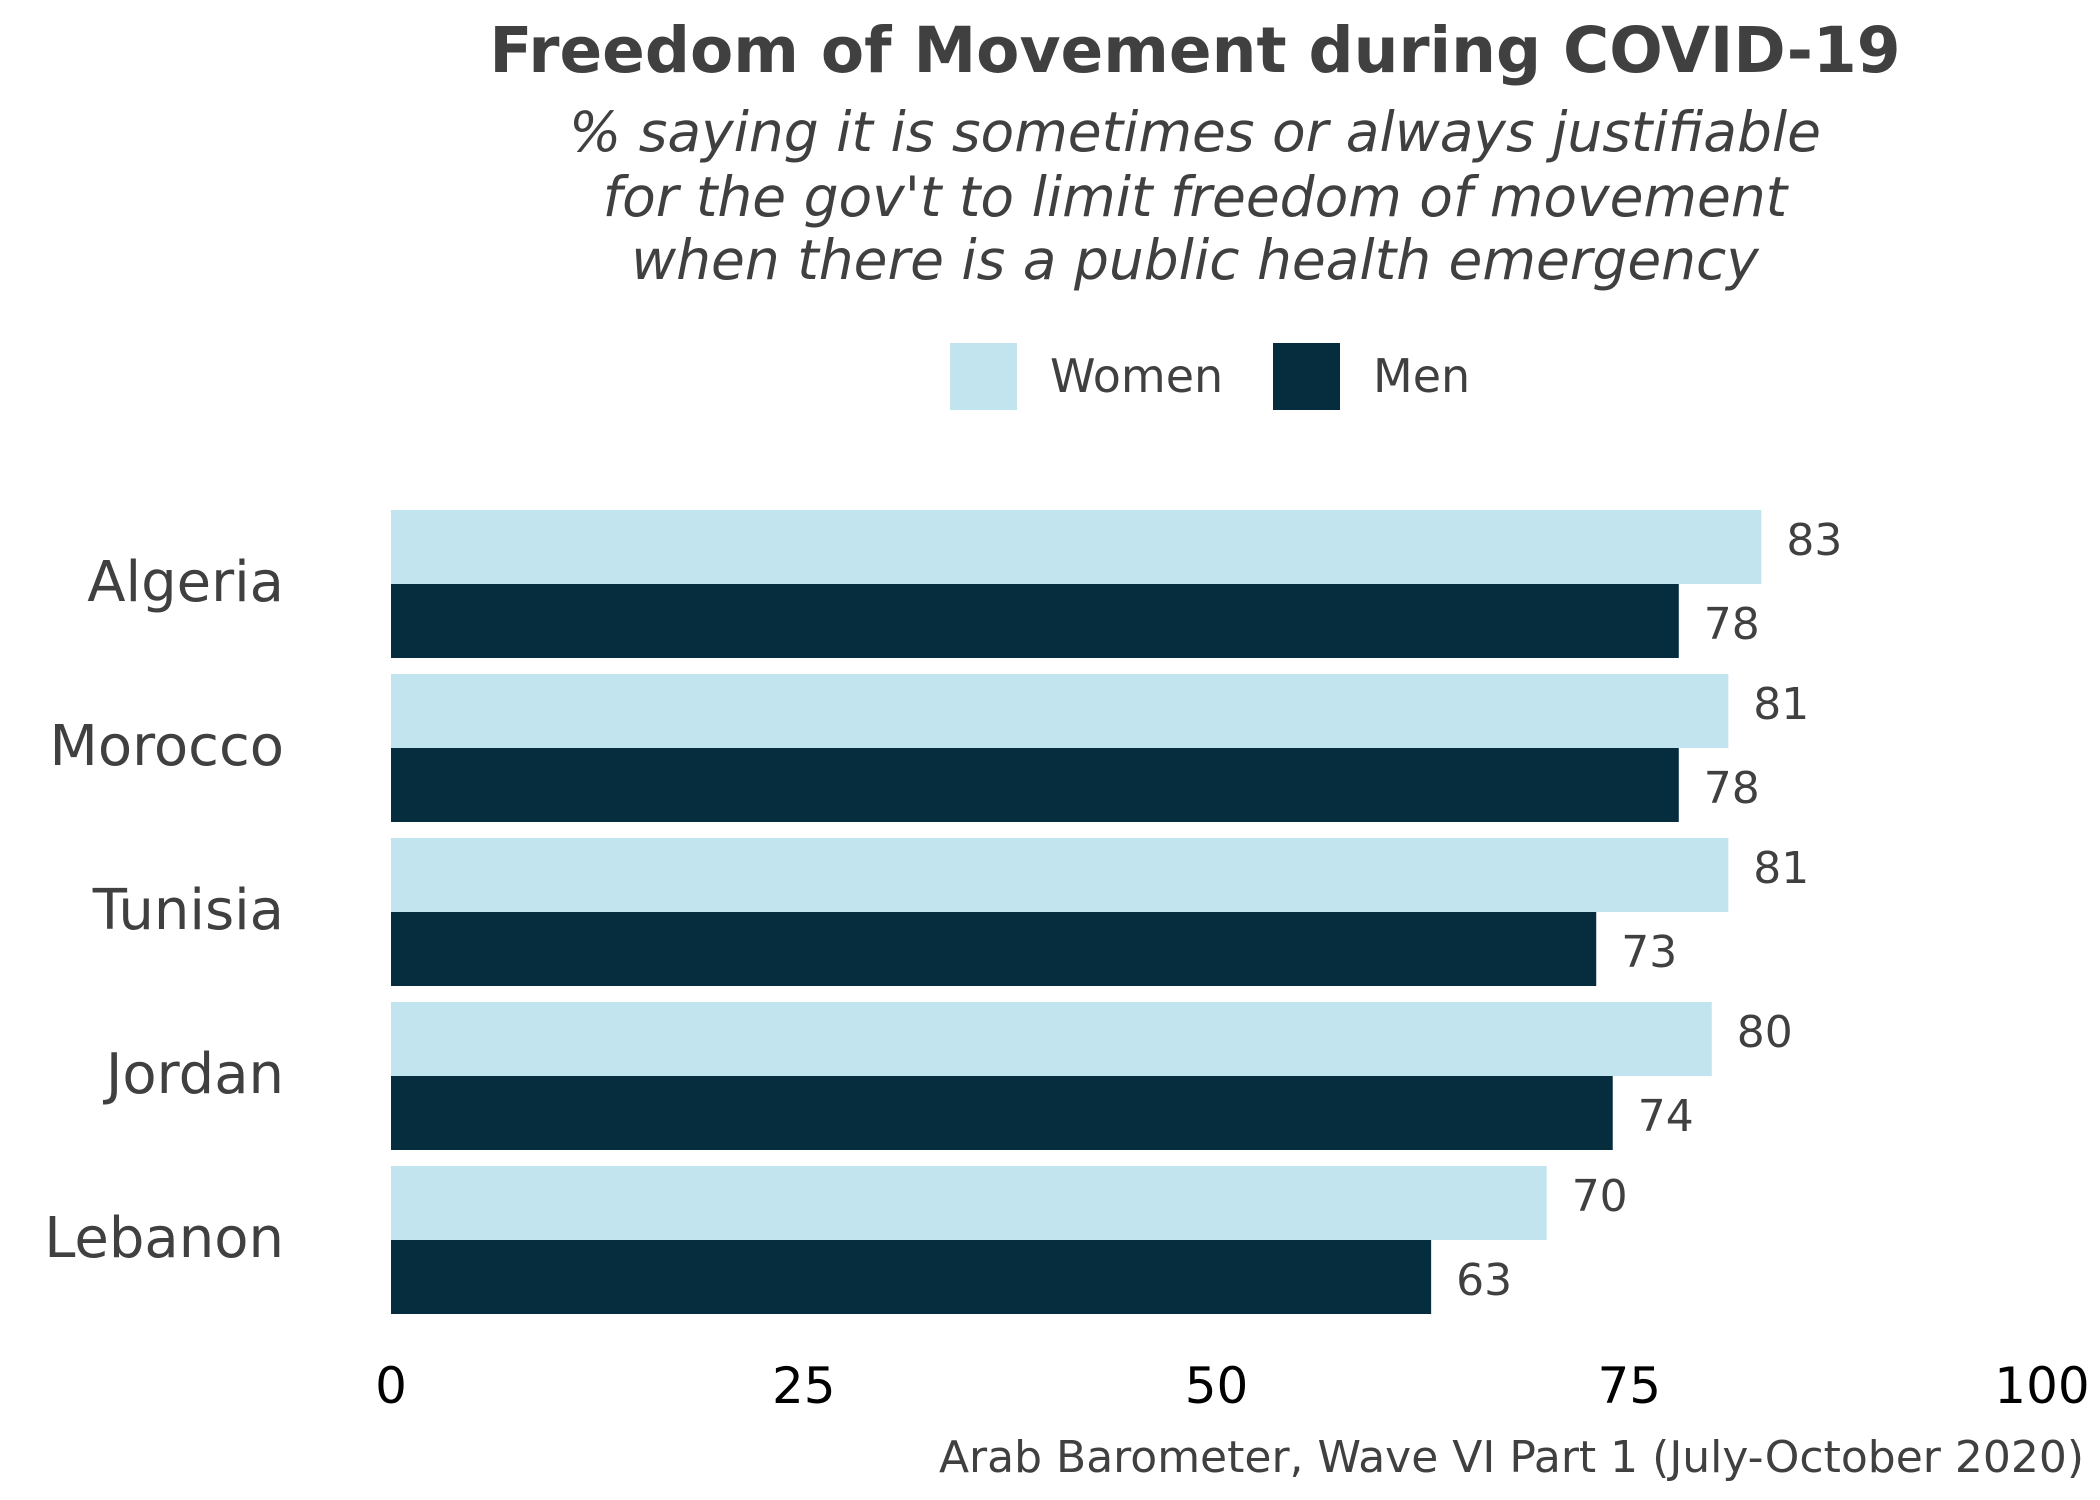 The width and height of the screenshot is (2100, 1500). What do you see at coordinates (1306, 376) in the screenshot?
I see `legend-swatch-men` at bounding box center [1306, 376].